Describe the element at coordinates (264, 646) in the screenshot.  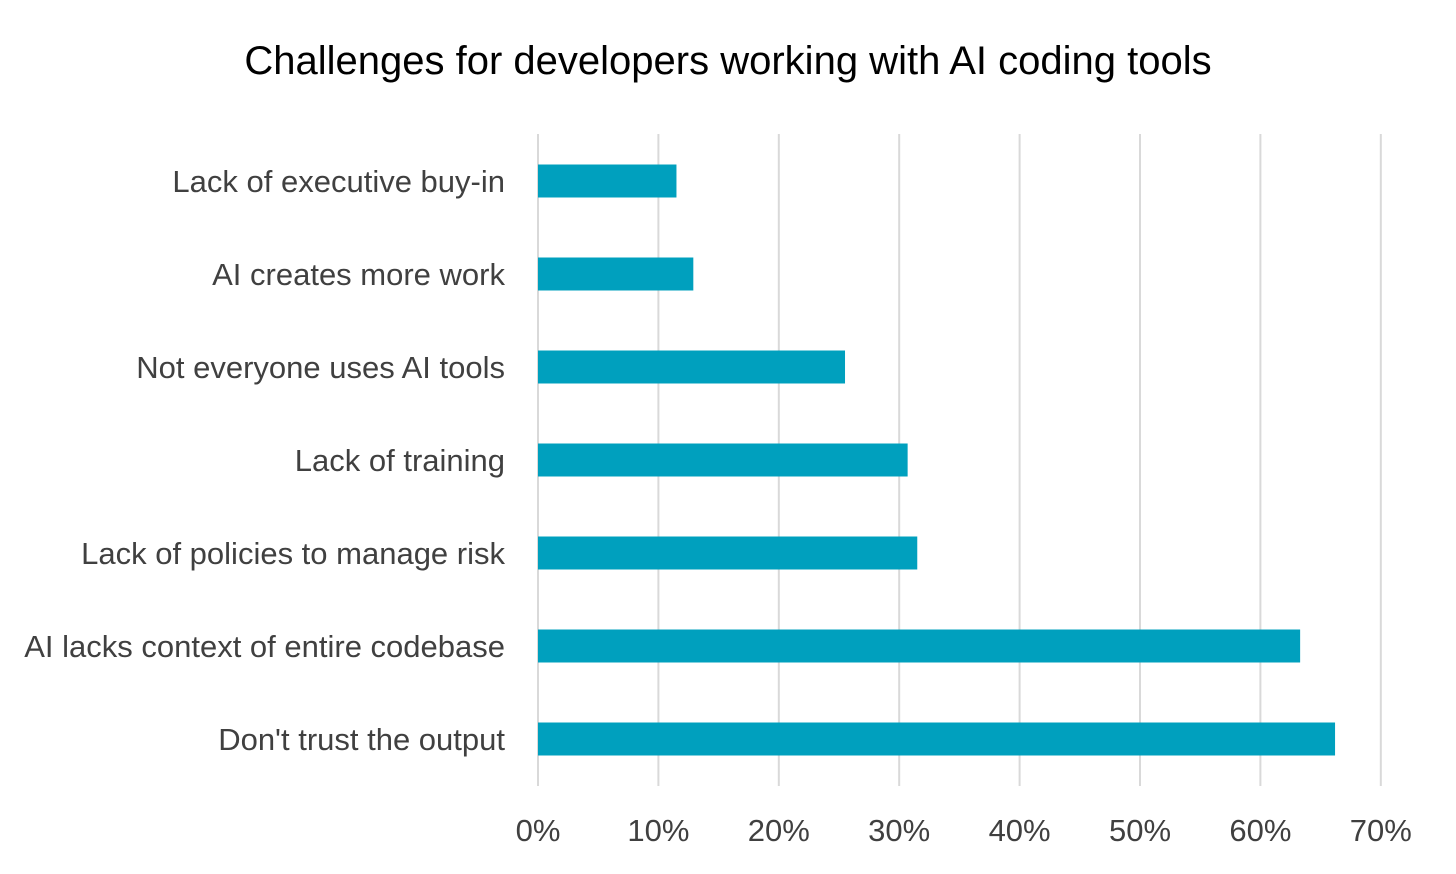
I see `category-label: AI lacks context of entire codebase` at that location.